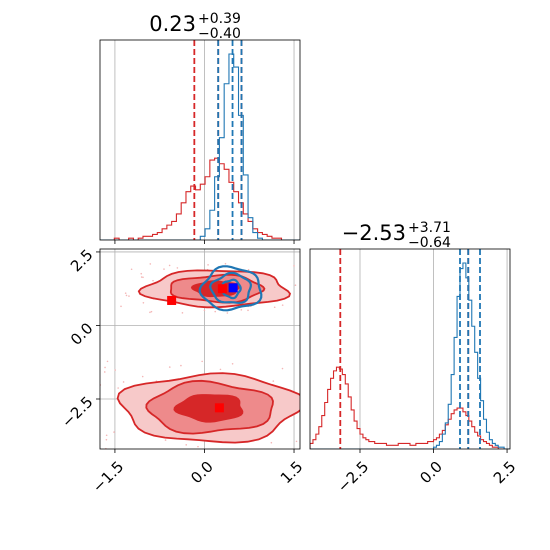 The width and height of the screenshot is (550, 550). What do you see at coordinates (77, 412) in the screenshot?
I see `panel-bottom-left-y-tick-label: −2.5` at bounding box center [77, 412].